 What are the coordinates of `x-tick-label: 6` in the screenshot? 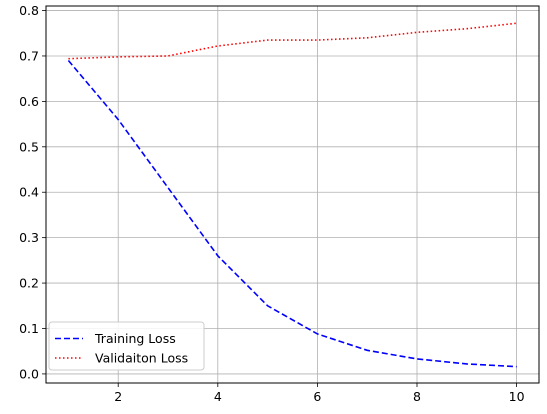 It's located at (317, 396).